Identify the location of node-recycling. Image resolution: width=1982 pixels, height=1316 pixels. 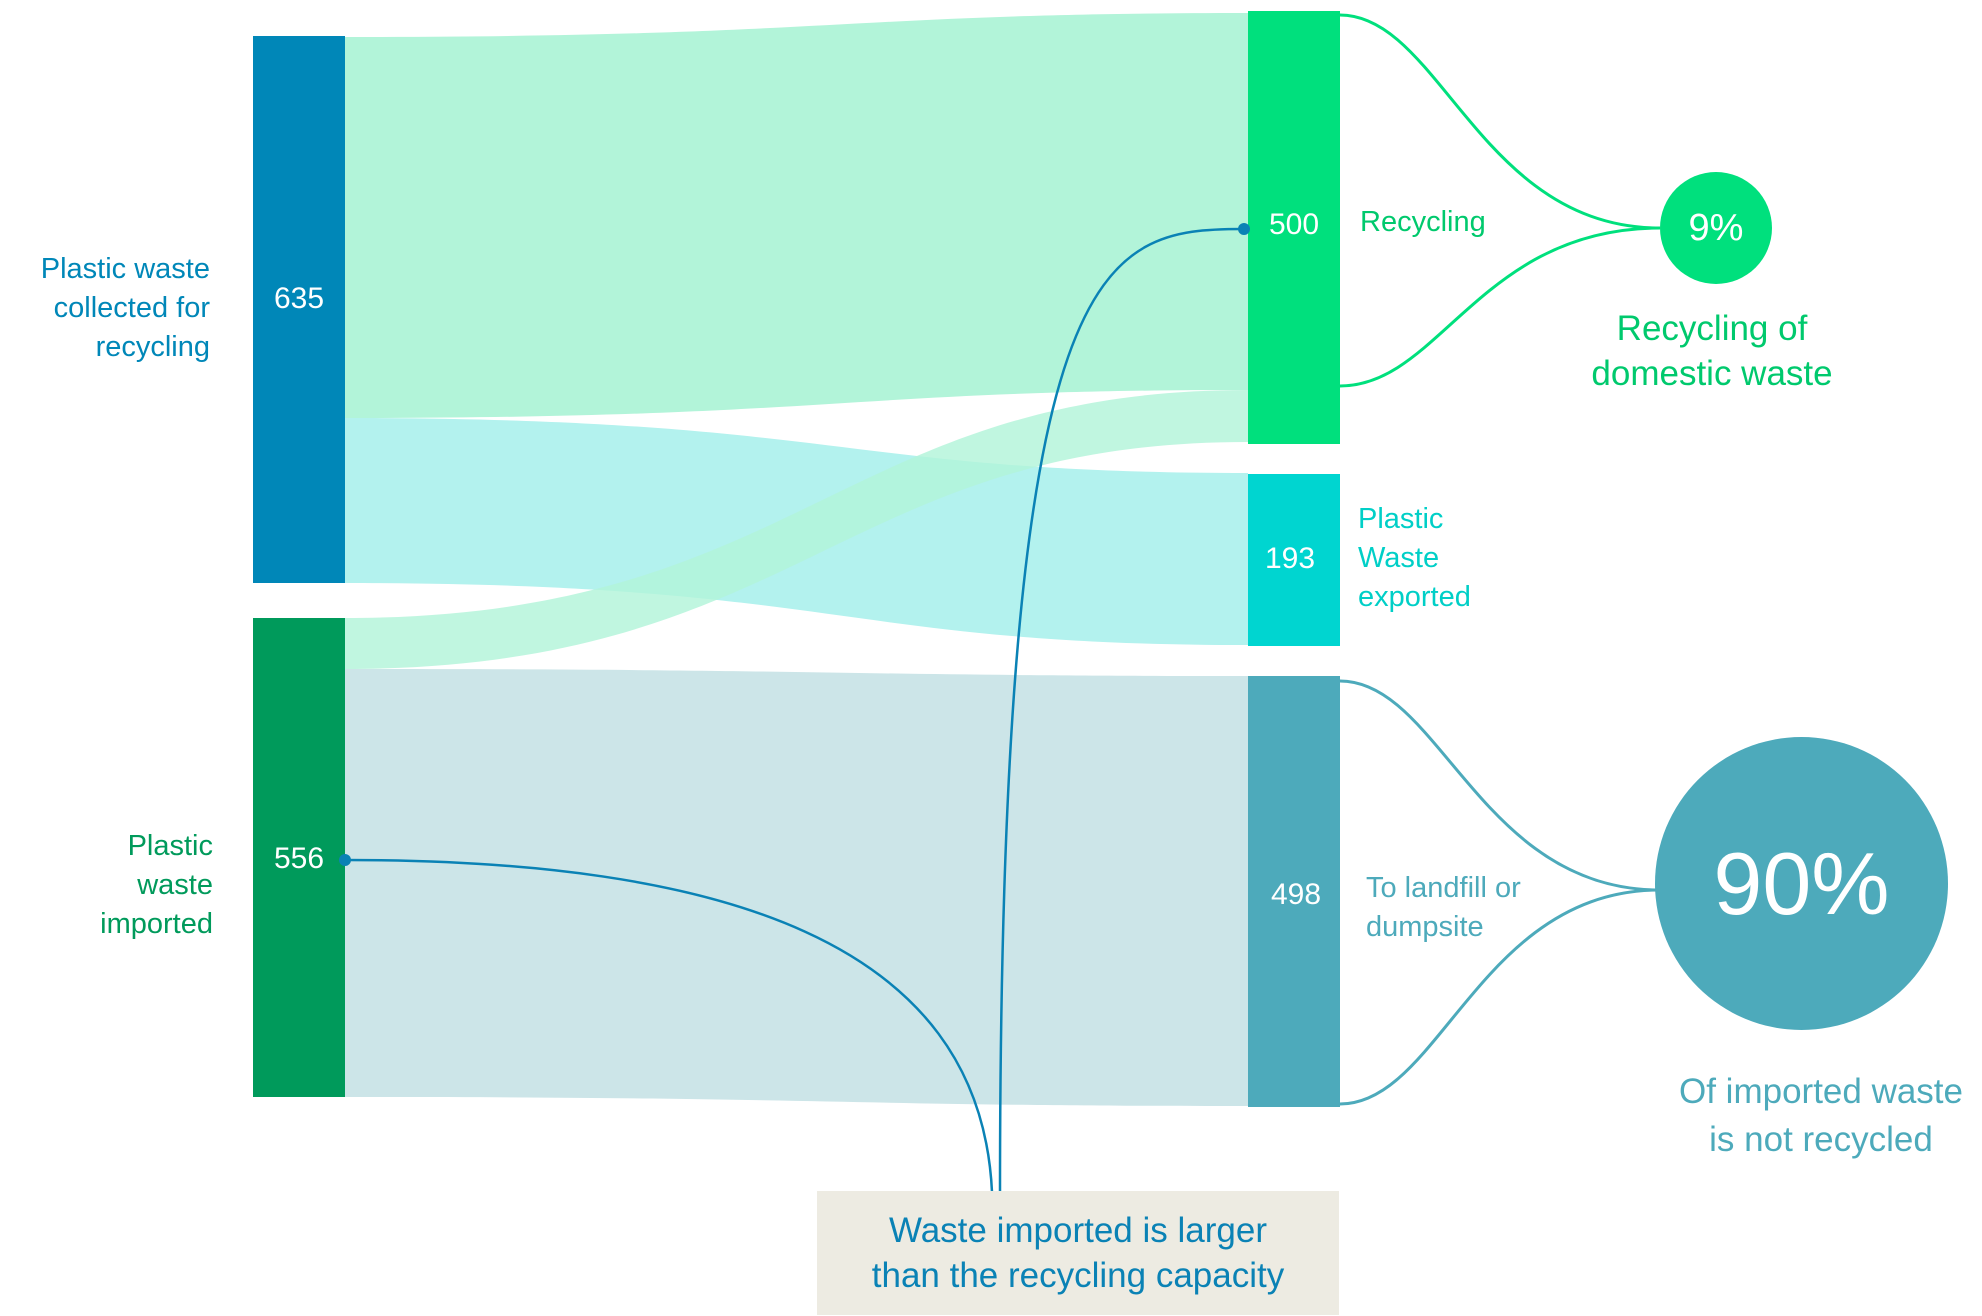
(1294, 227).